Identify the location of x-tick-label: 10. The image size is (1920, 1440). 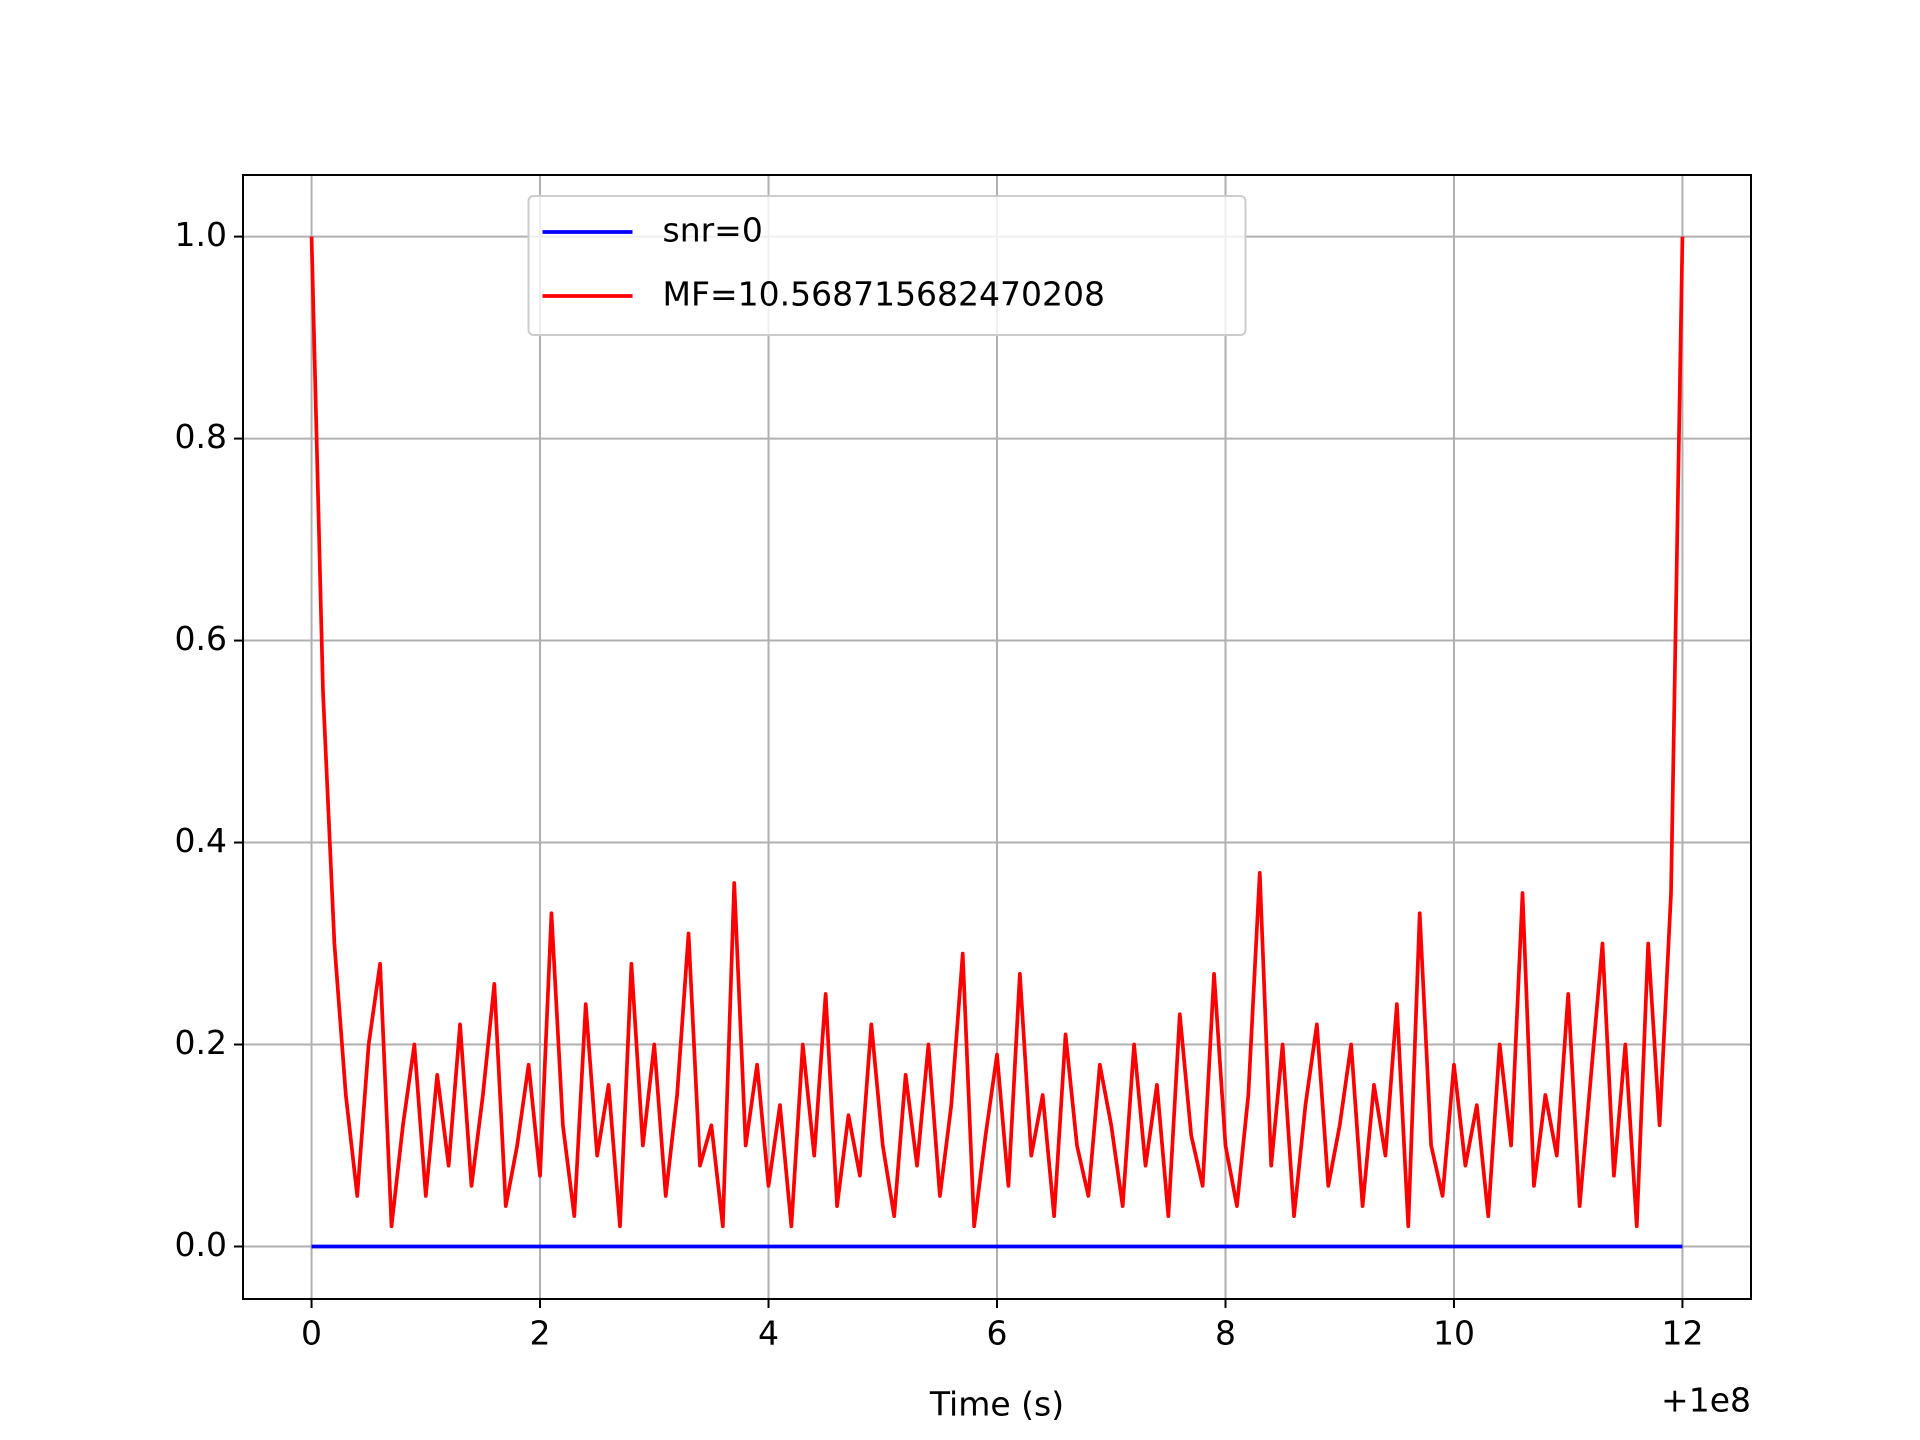
(1454, 1333).